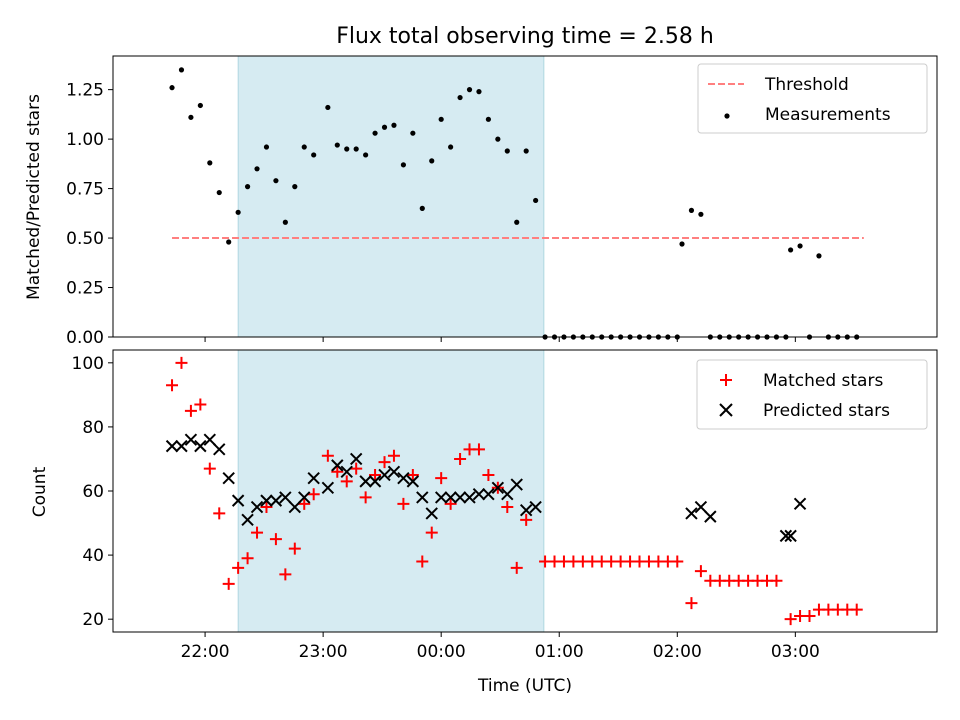 Image resolution: width=960 pixels, height=720 pixels. What do you see at coordinates (524, 686) in the screenshot?
I see `count-x-axis-label: Time (UTC)` at bounding box center [524, 686].